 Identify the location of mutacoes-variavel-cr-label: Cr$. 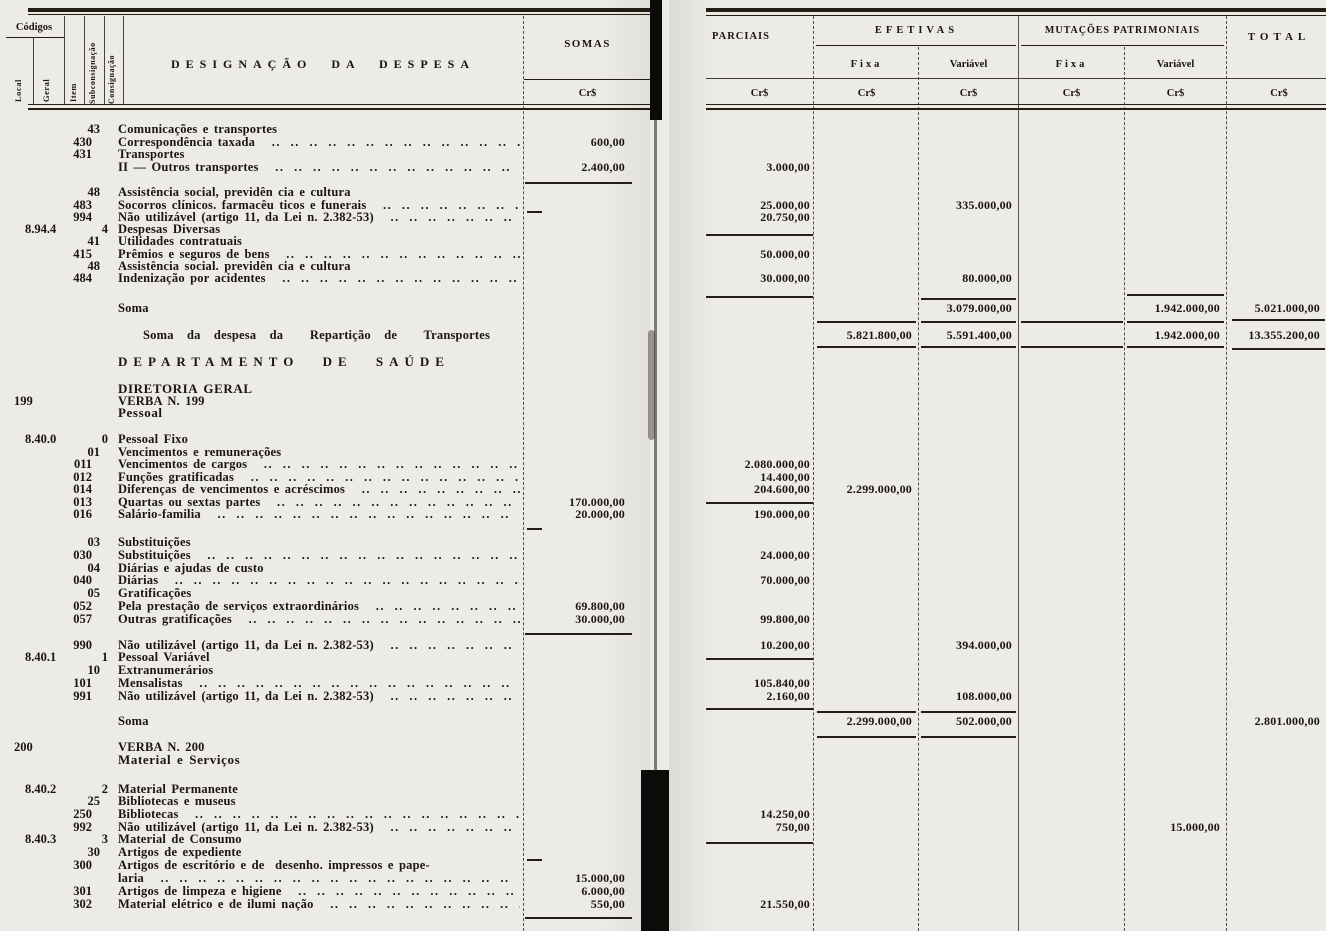
(1175, 93).